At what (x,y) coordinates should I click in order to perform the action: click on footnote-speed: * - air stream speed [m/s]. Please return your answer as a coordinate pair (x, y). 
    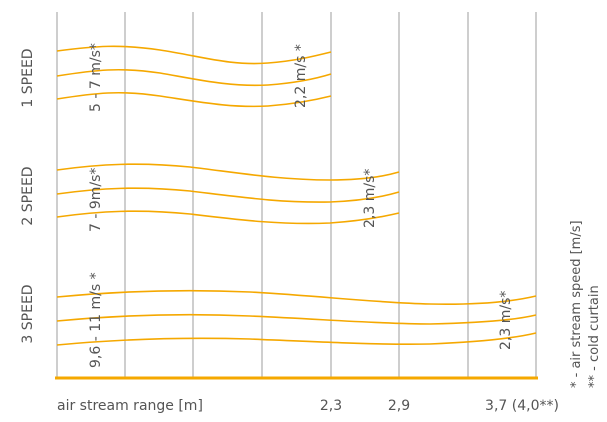
    Looking at the image, I should click on (576, 304).